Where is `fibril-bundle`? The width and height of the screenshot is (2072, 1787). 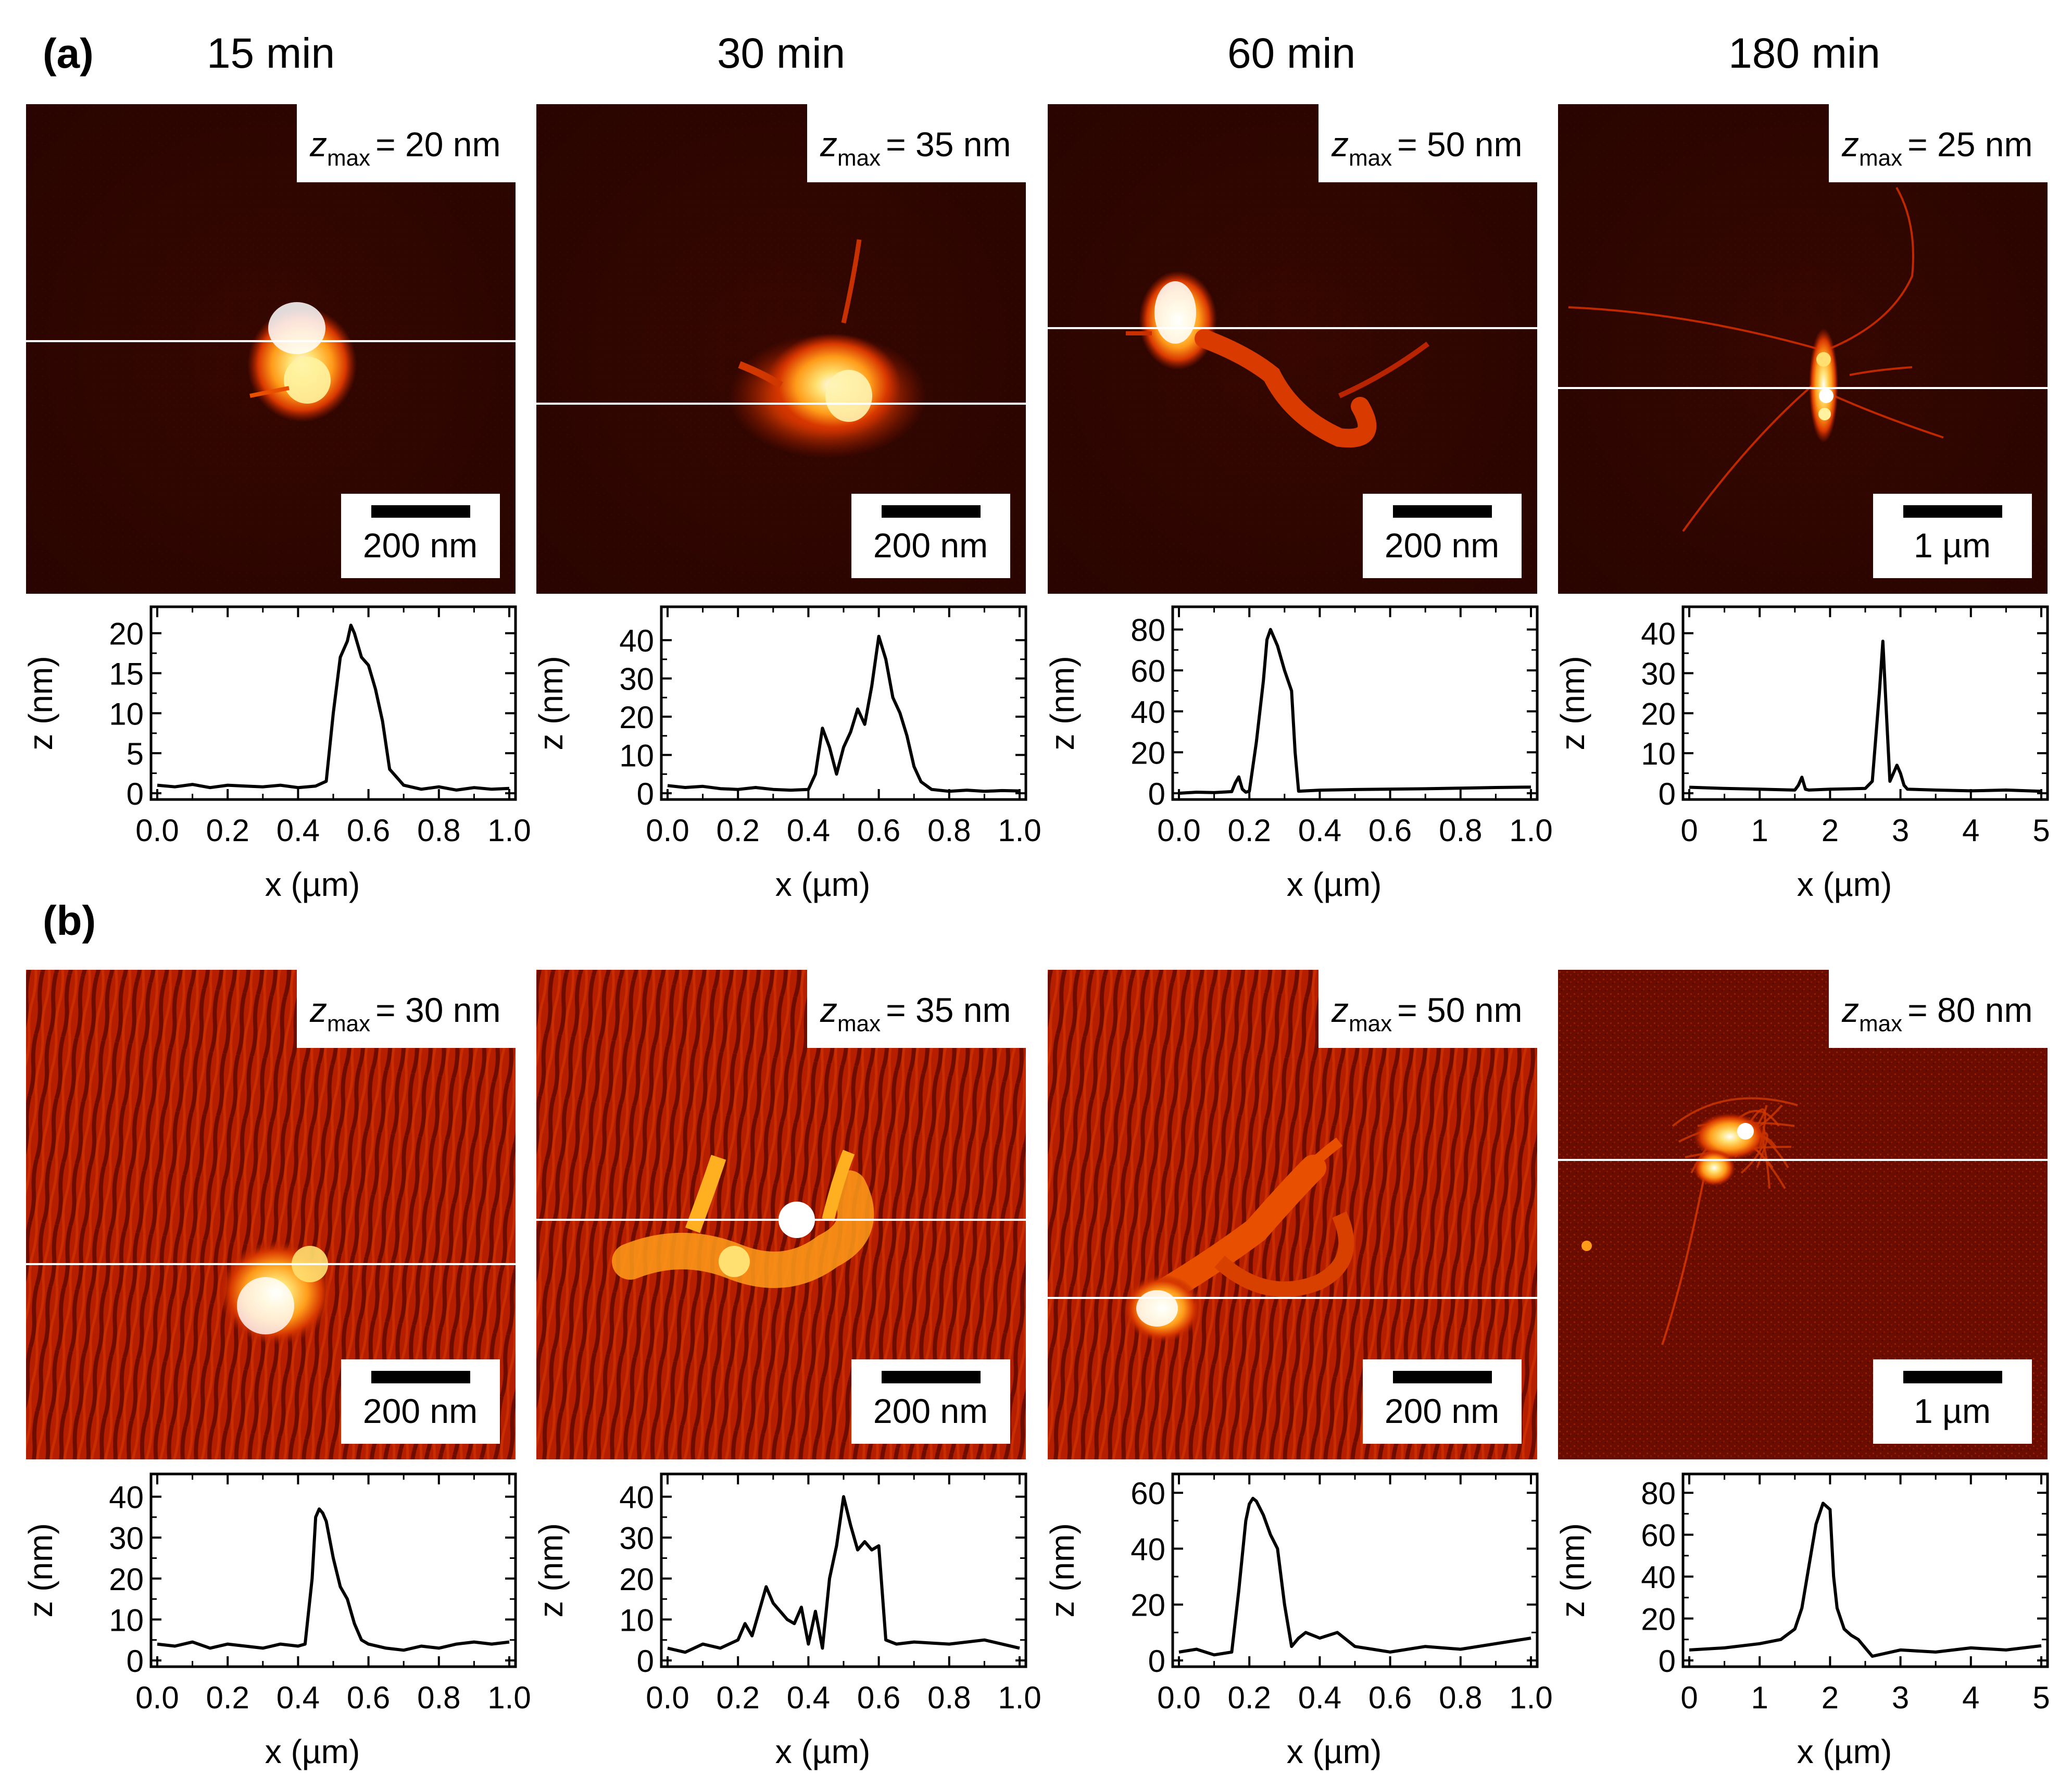
fibril-bundle is located at coordinates (1286, 388).